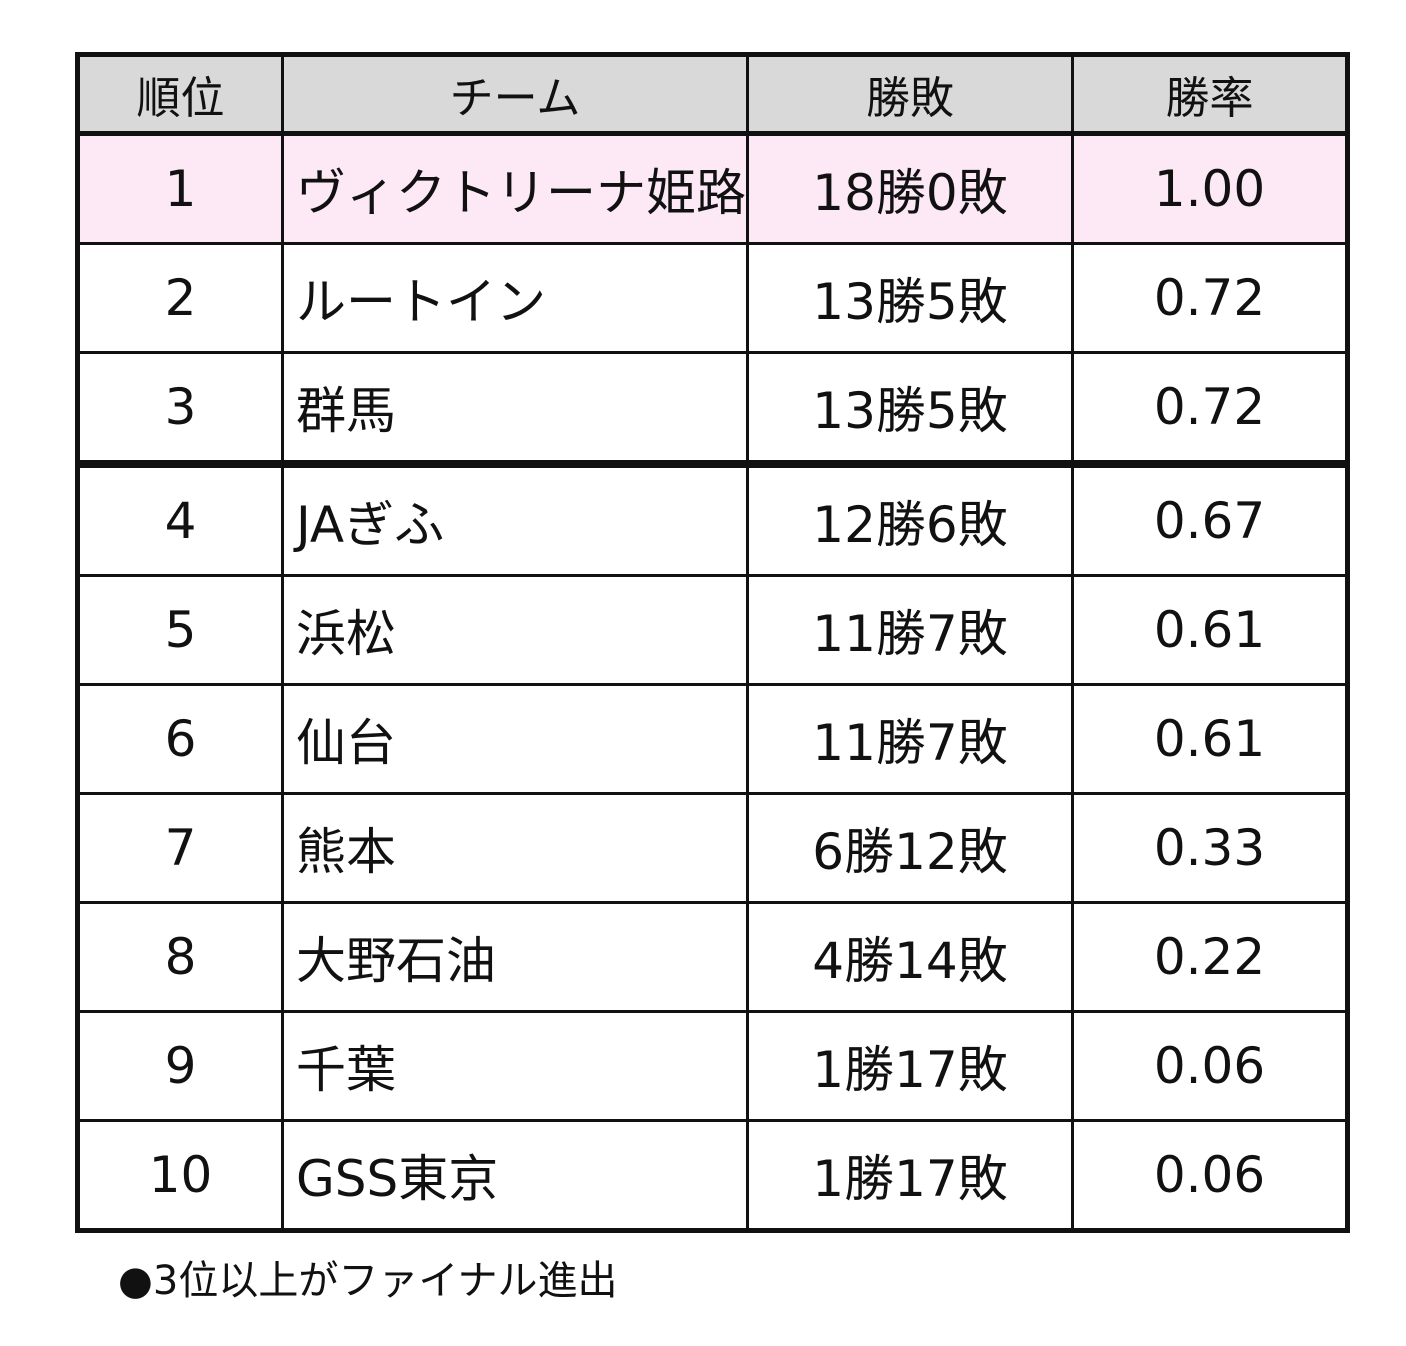  Describe the element at coordinates (515, 94) in the screenshot. I see `header-team: チーム` at that location.